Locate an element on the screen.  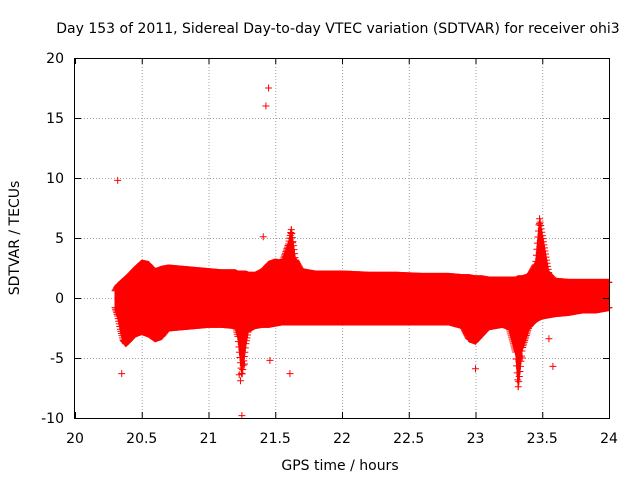
x-tick-labels: 20 20.5 21 21.5 22 22.5 23 23.5 24 is located at coordinates (342, 439).